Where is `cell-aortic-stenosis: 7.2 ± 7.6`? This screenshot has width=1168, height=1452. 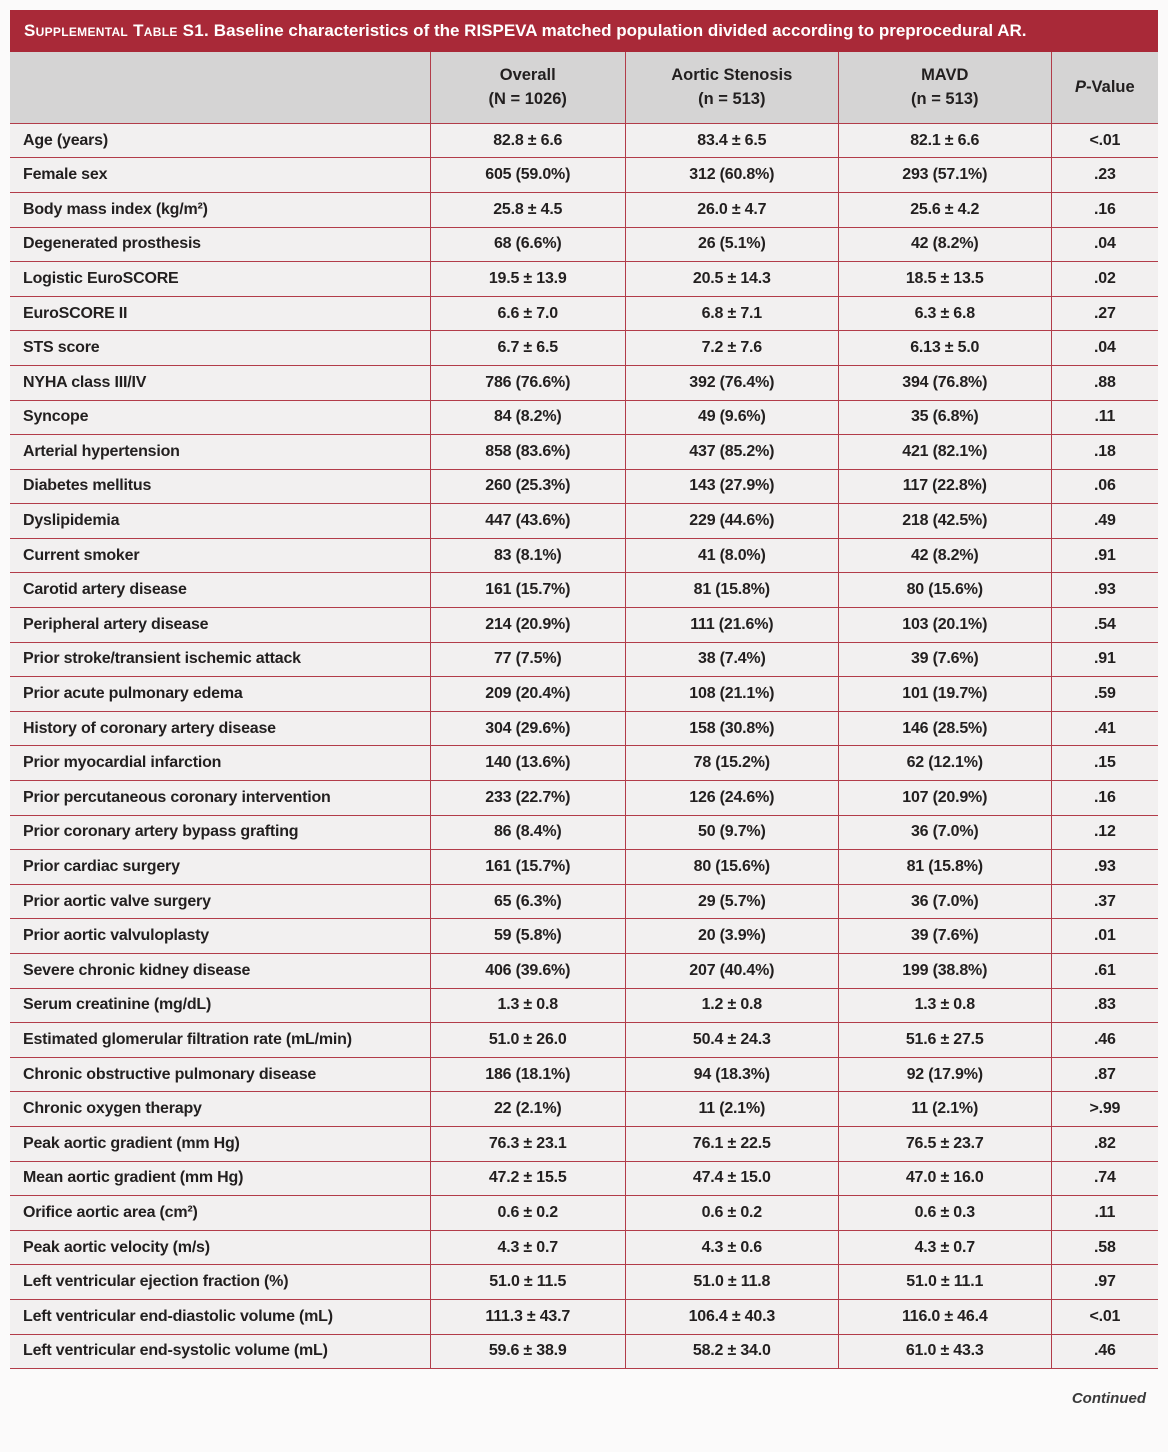
cell-aortic-stenosis: 7.2 ± 7.6 is located at coordinates (731, 348).